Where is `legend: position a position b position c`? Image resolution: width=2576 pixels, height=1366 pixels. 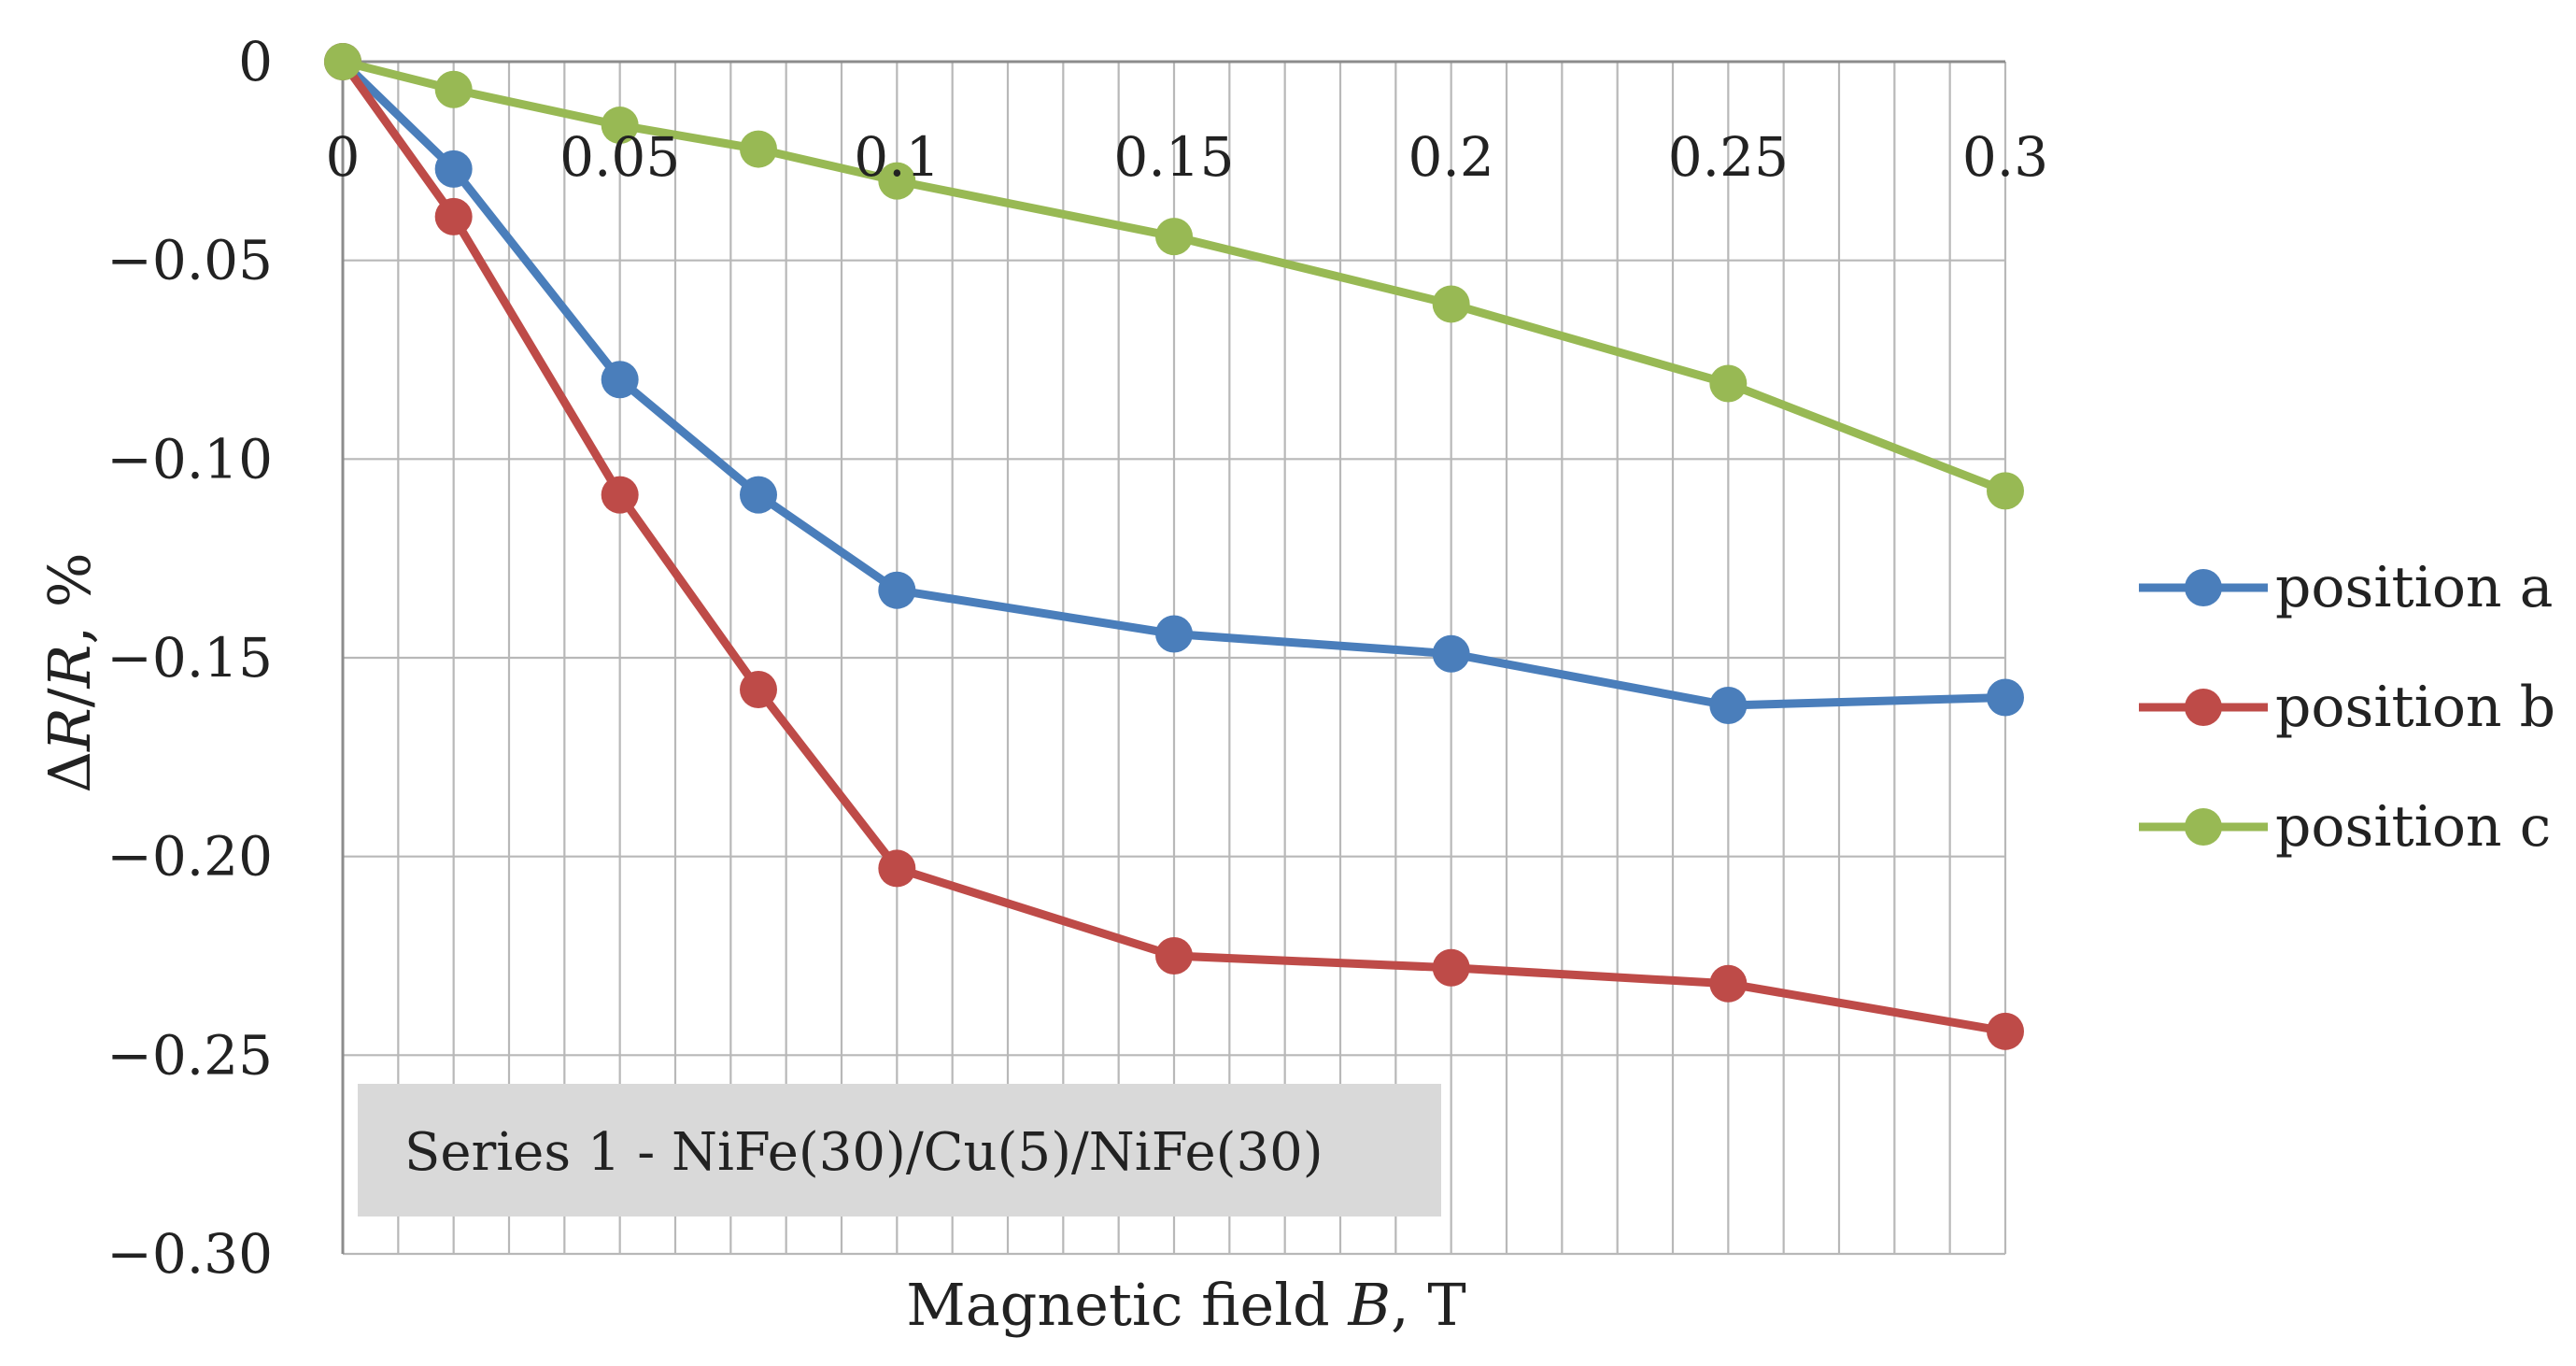
legend: position a position b position c is located at coordinates (2347, 707).